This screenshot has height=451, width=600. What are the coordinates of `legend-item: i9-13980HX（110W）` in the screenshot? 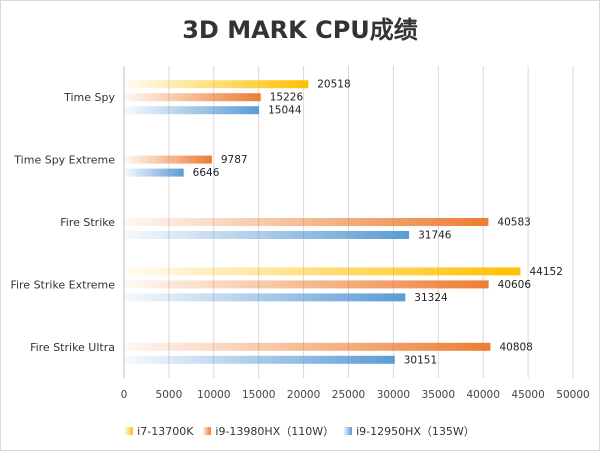 It's located at (268, 431).